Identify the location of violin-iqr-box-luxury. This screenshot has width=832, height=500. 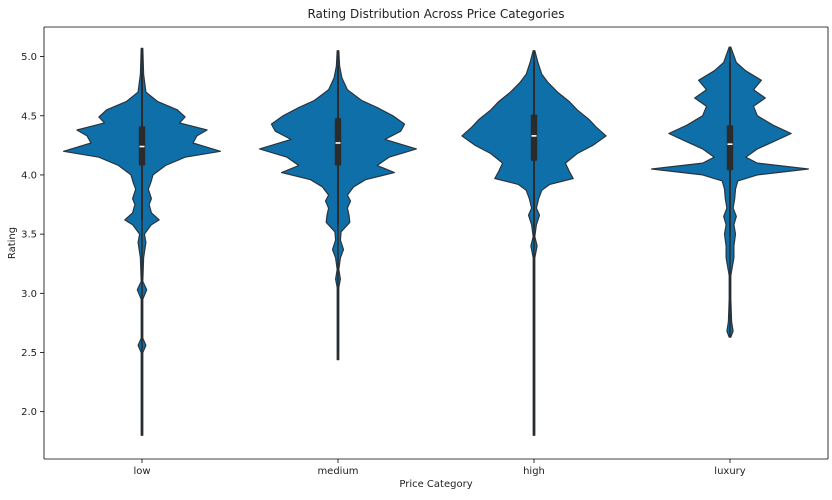
(730, 148).